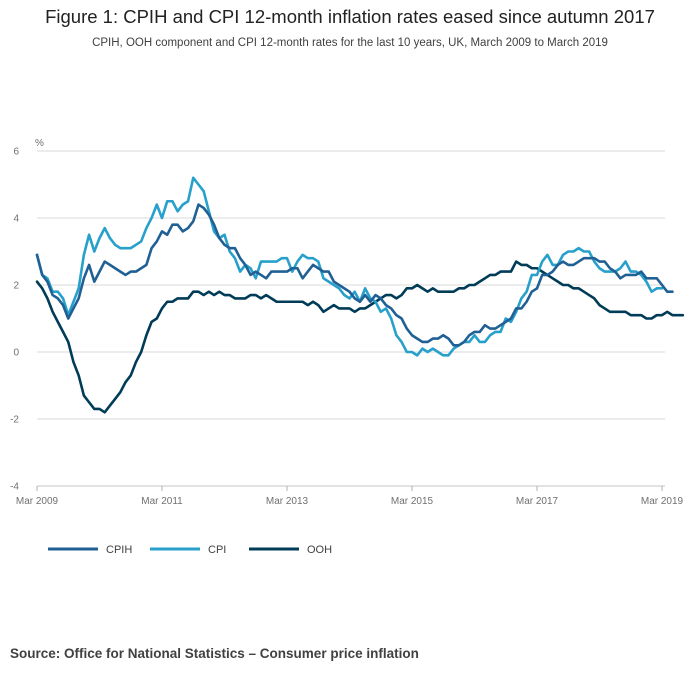  Describe the element at coordinates (14, 487) in the screenshot. I see `y-tick-label: -4` at that location.